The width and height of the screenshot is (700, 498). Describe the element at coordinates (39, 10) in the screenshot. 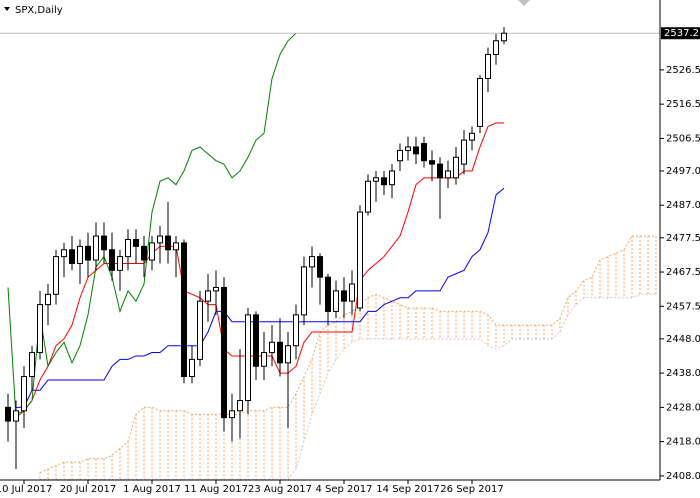

I see `chart-title: SPX,Daily` at that location.